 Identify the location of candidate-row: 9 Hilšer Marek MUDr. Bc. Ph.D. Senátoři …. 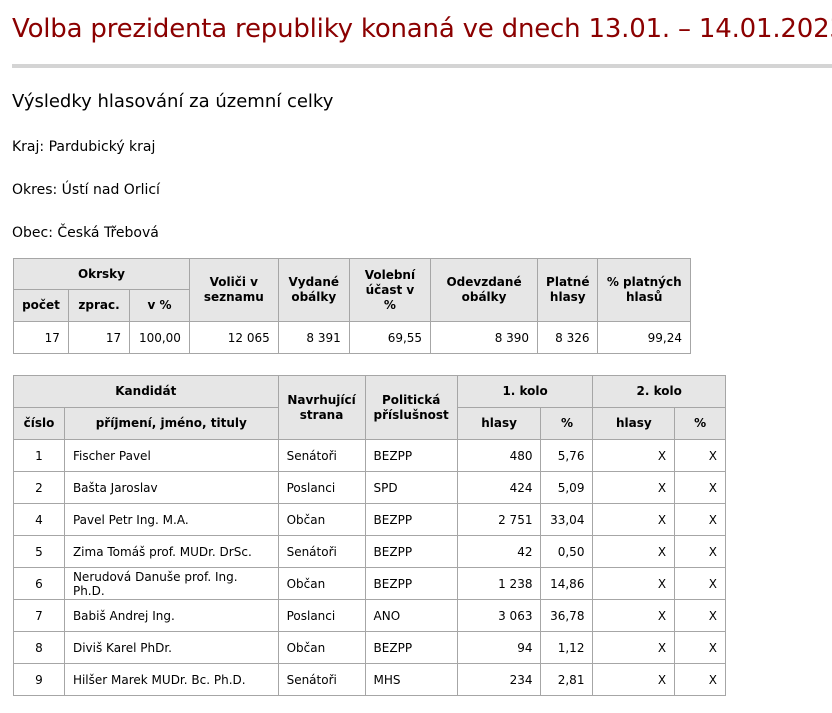
(369, 679).